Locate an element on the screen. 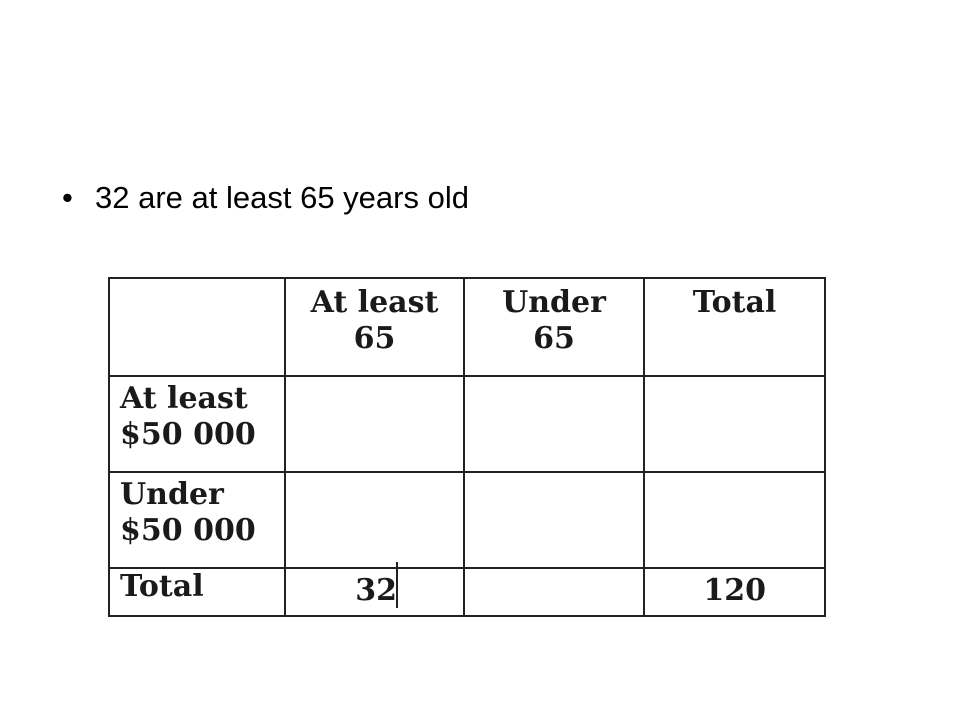 The width and height of the screenshot is (960, 720). cell-value: 120 is located at coordinates (734, 590).